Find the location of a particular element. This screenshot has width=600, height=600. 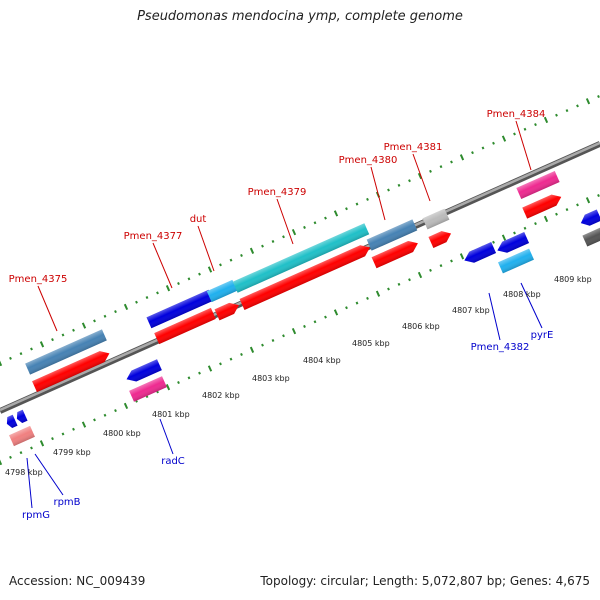

scale-tick-label: 4802 kbp is located at coordinates (221, 395).